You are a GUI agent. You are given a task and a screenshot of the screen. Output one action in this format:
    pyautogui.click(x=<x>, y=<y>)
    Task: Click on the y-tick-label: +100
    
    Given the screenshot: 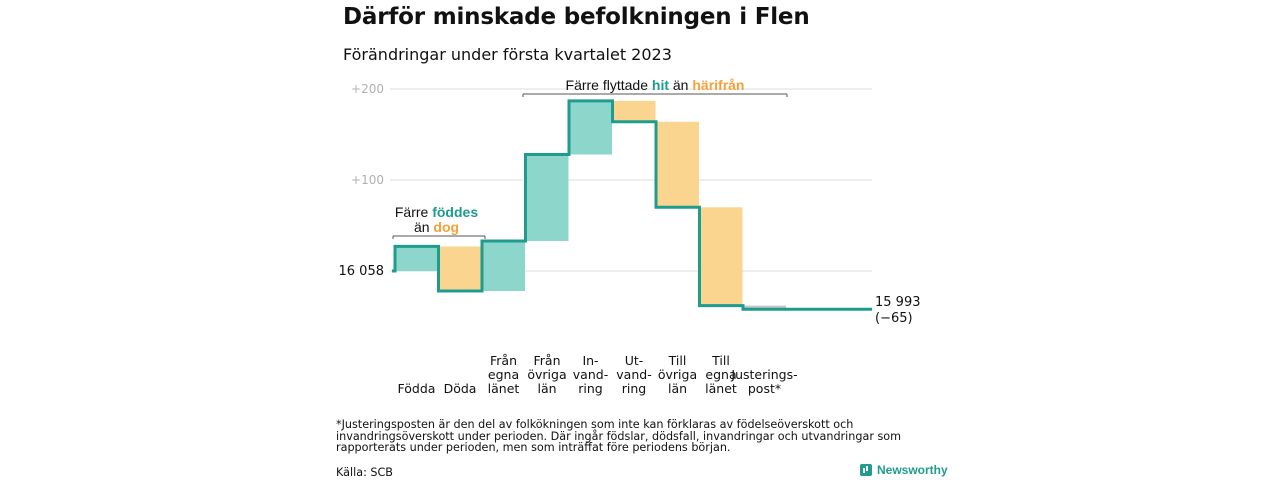 What is the action you would take?
    pyautogui.click(x=367, y=180)
    